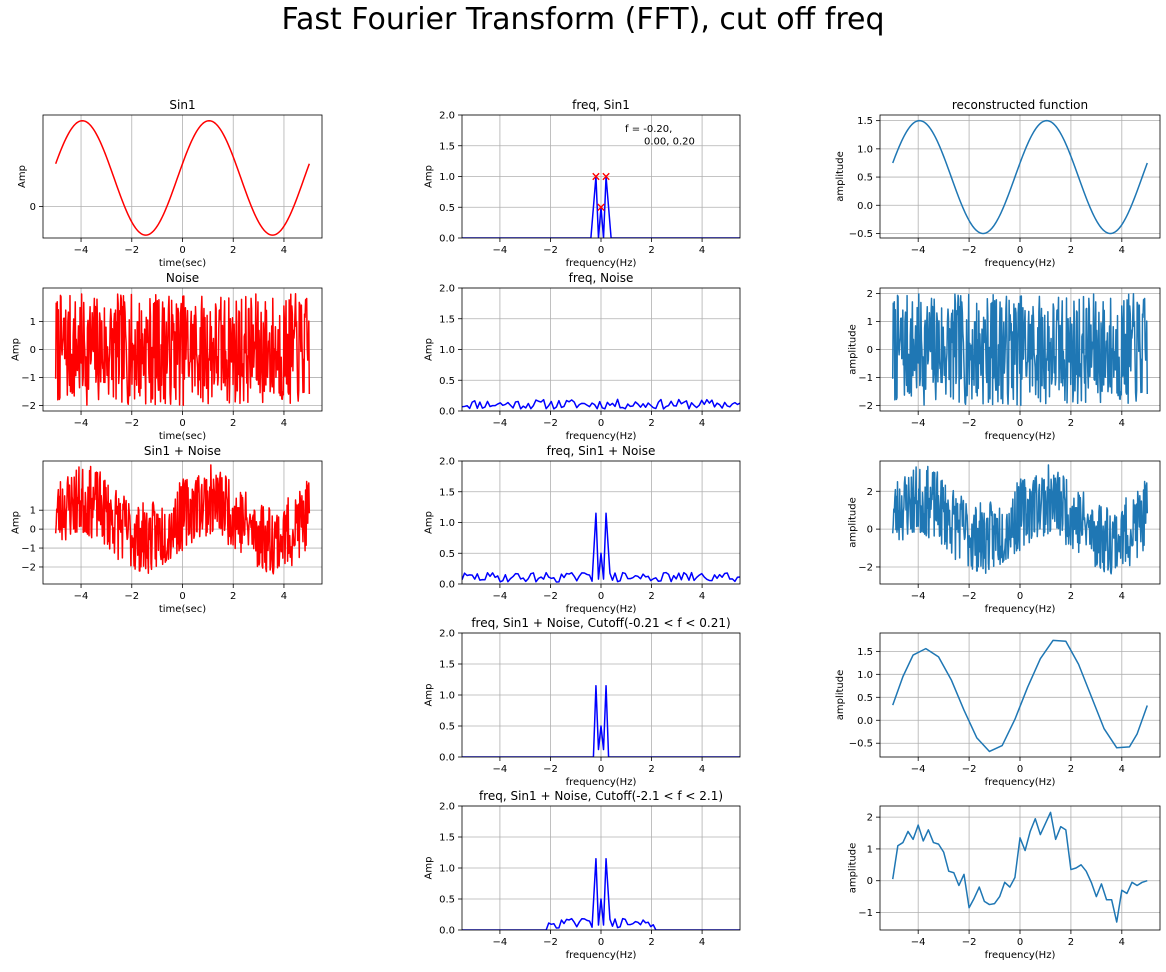 Image resolution: width=1166 pixels, height=972 pixels. I want to click on subplot-title: Sin1 + Noise, so click(182, 451).